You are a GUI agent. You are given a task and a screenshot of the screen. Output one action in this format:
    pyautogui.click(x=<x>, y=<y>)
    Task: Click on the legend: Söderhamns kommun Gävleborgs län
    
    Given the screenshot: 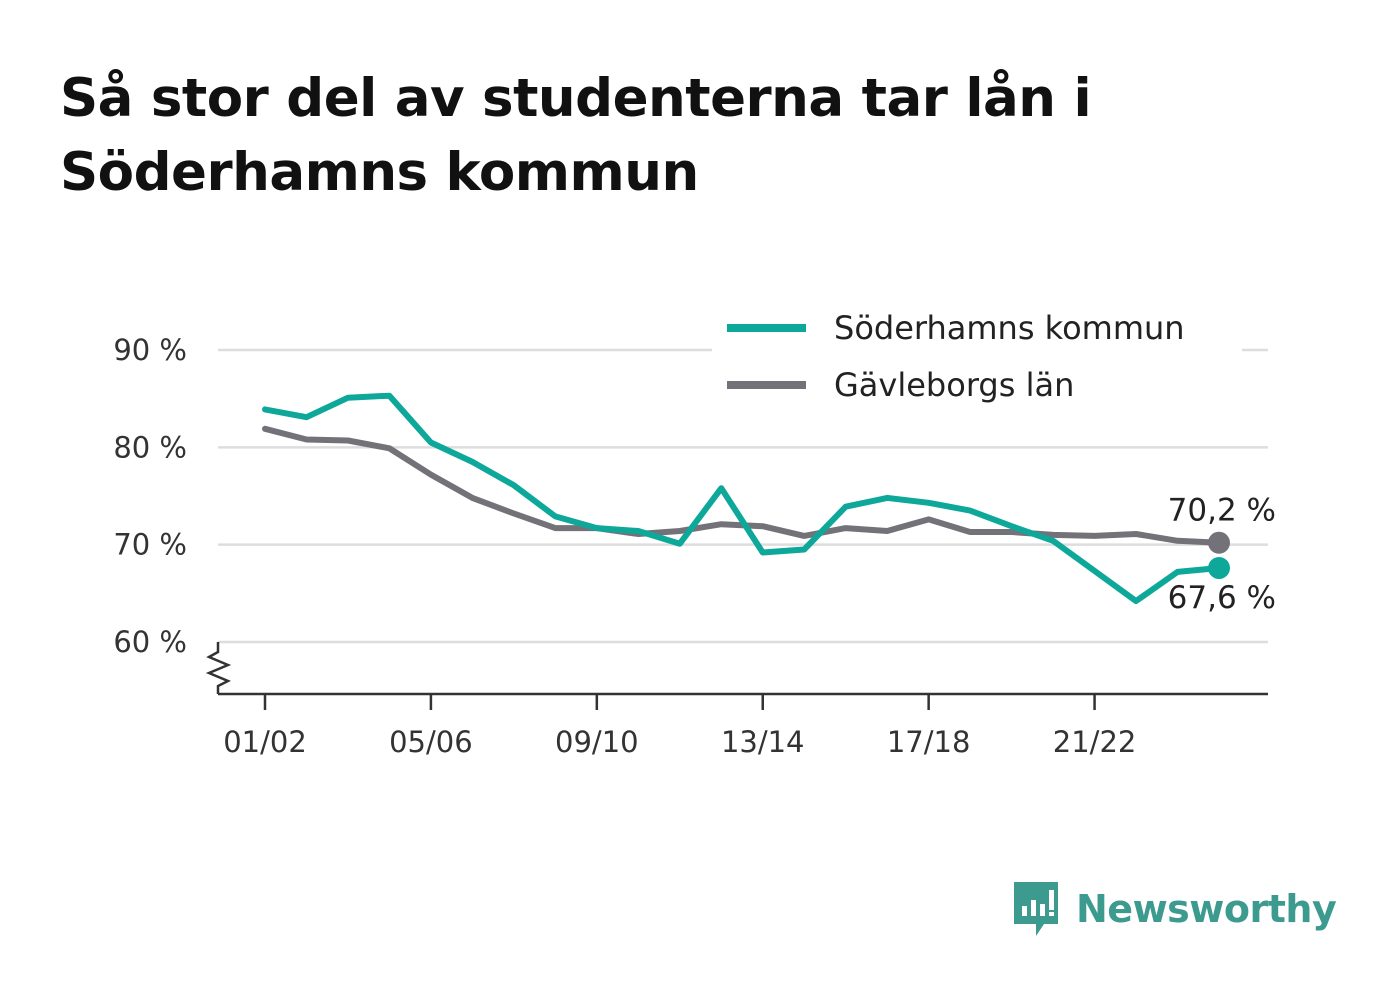 What is the action you would take?
    pyautogui.click(x=977, y=362)
    